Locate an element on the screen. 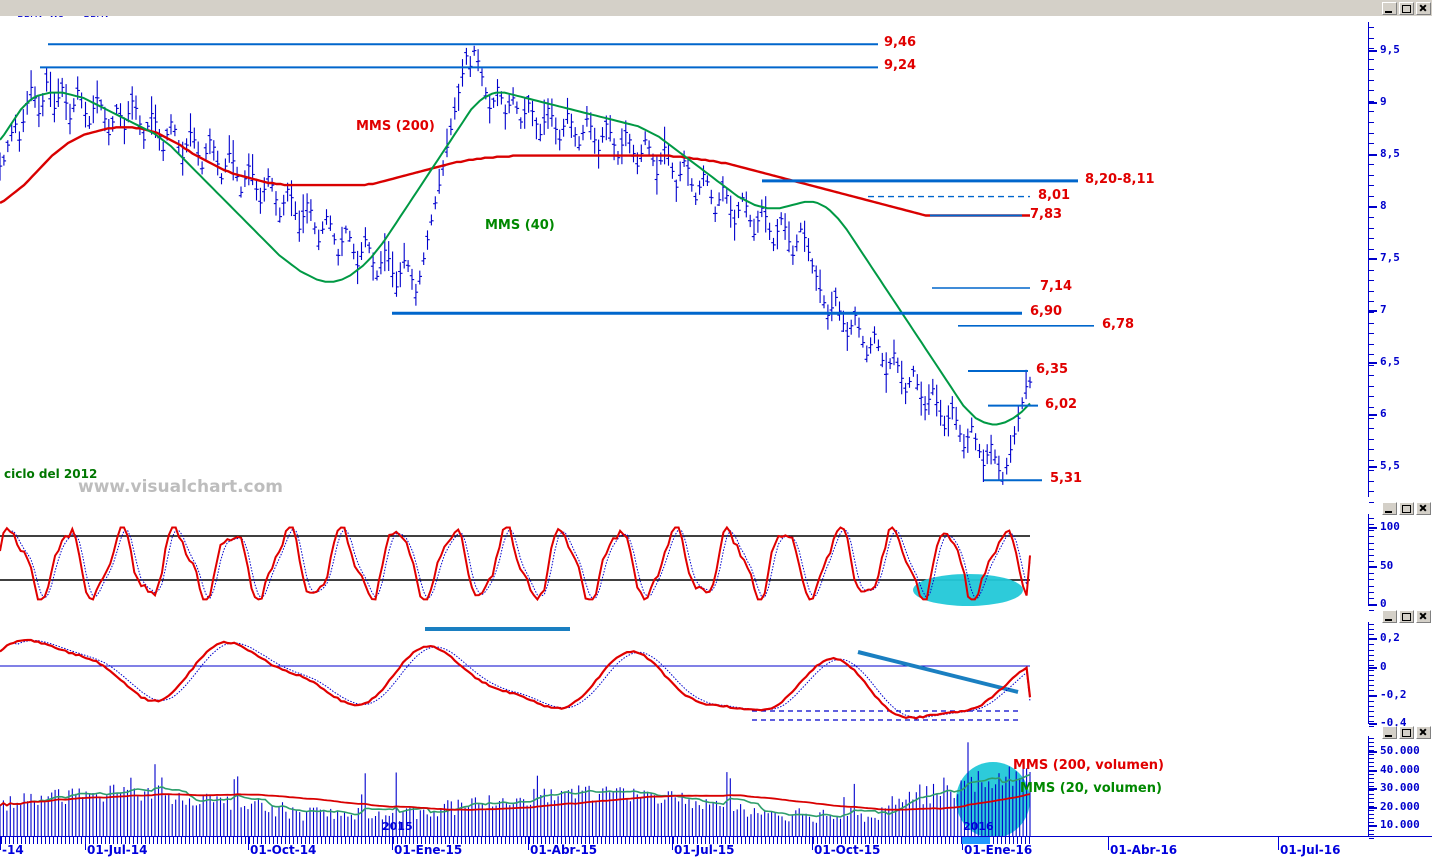  macd-y-axis: 0,2 0 -0,2 -0,4 is located at coordinates (1400, 675).